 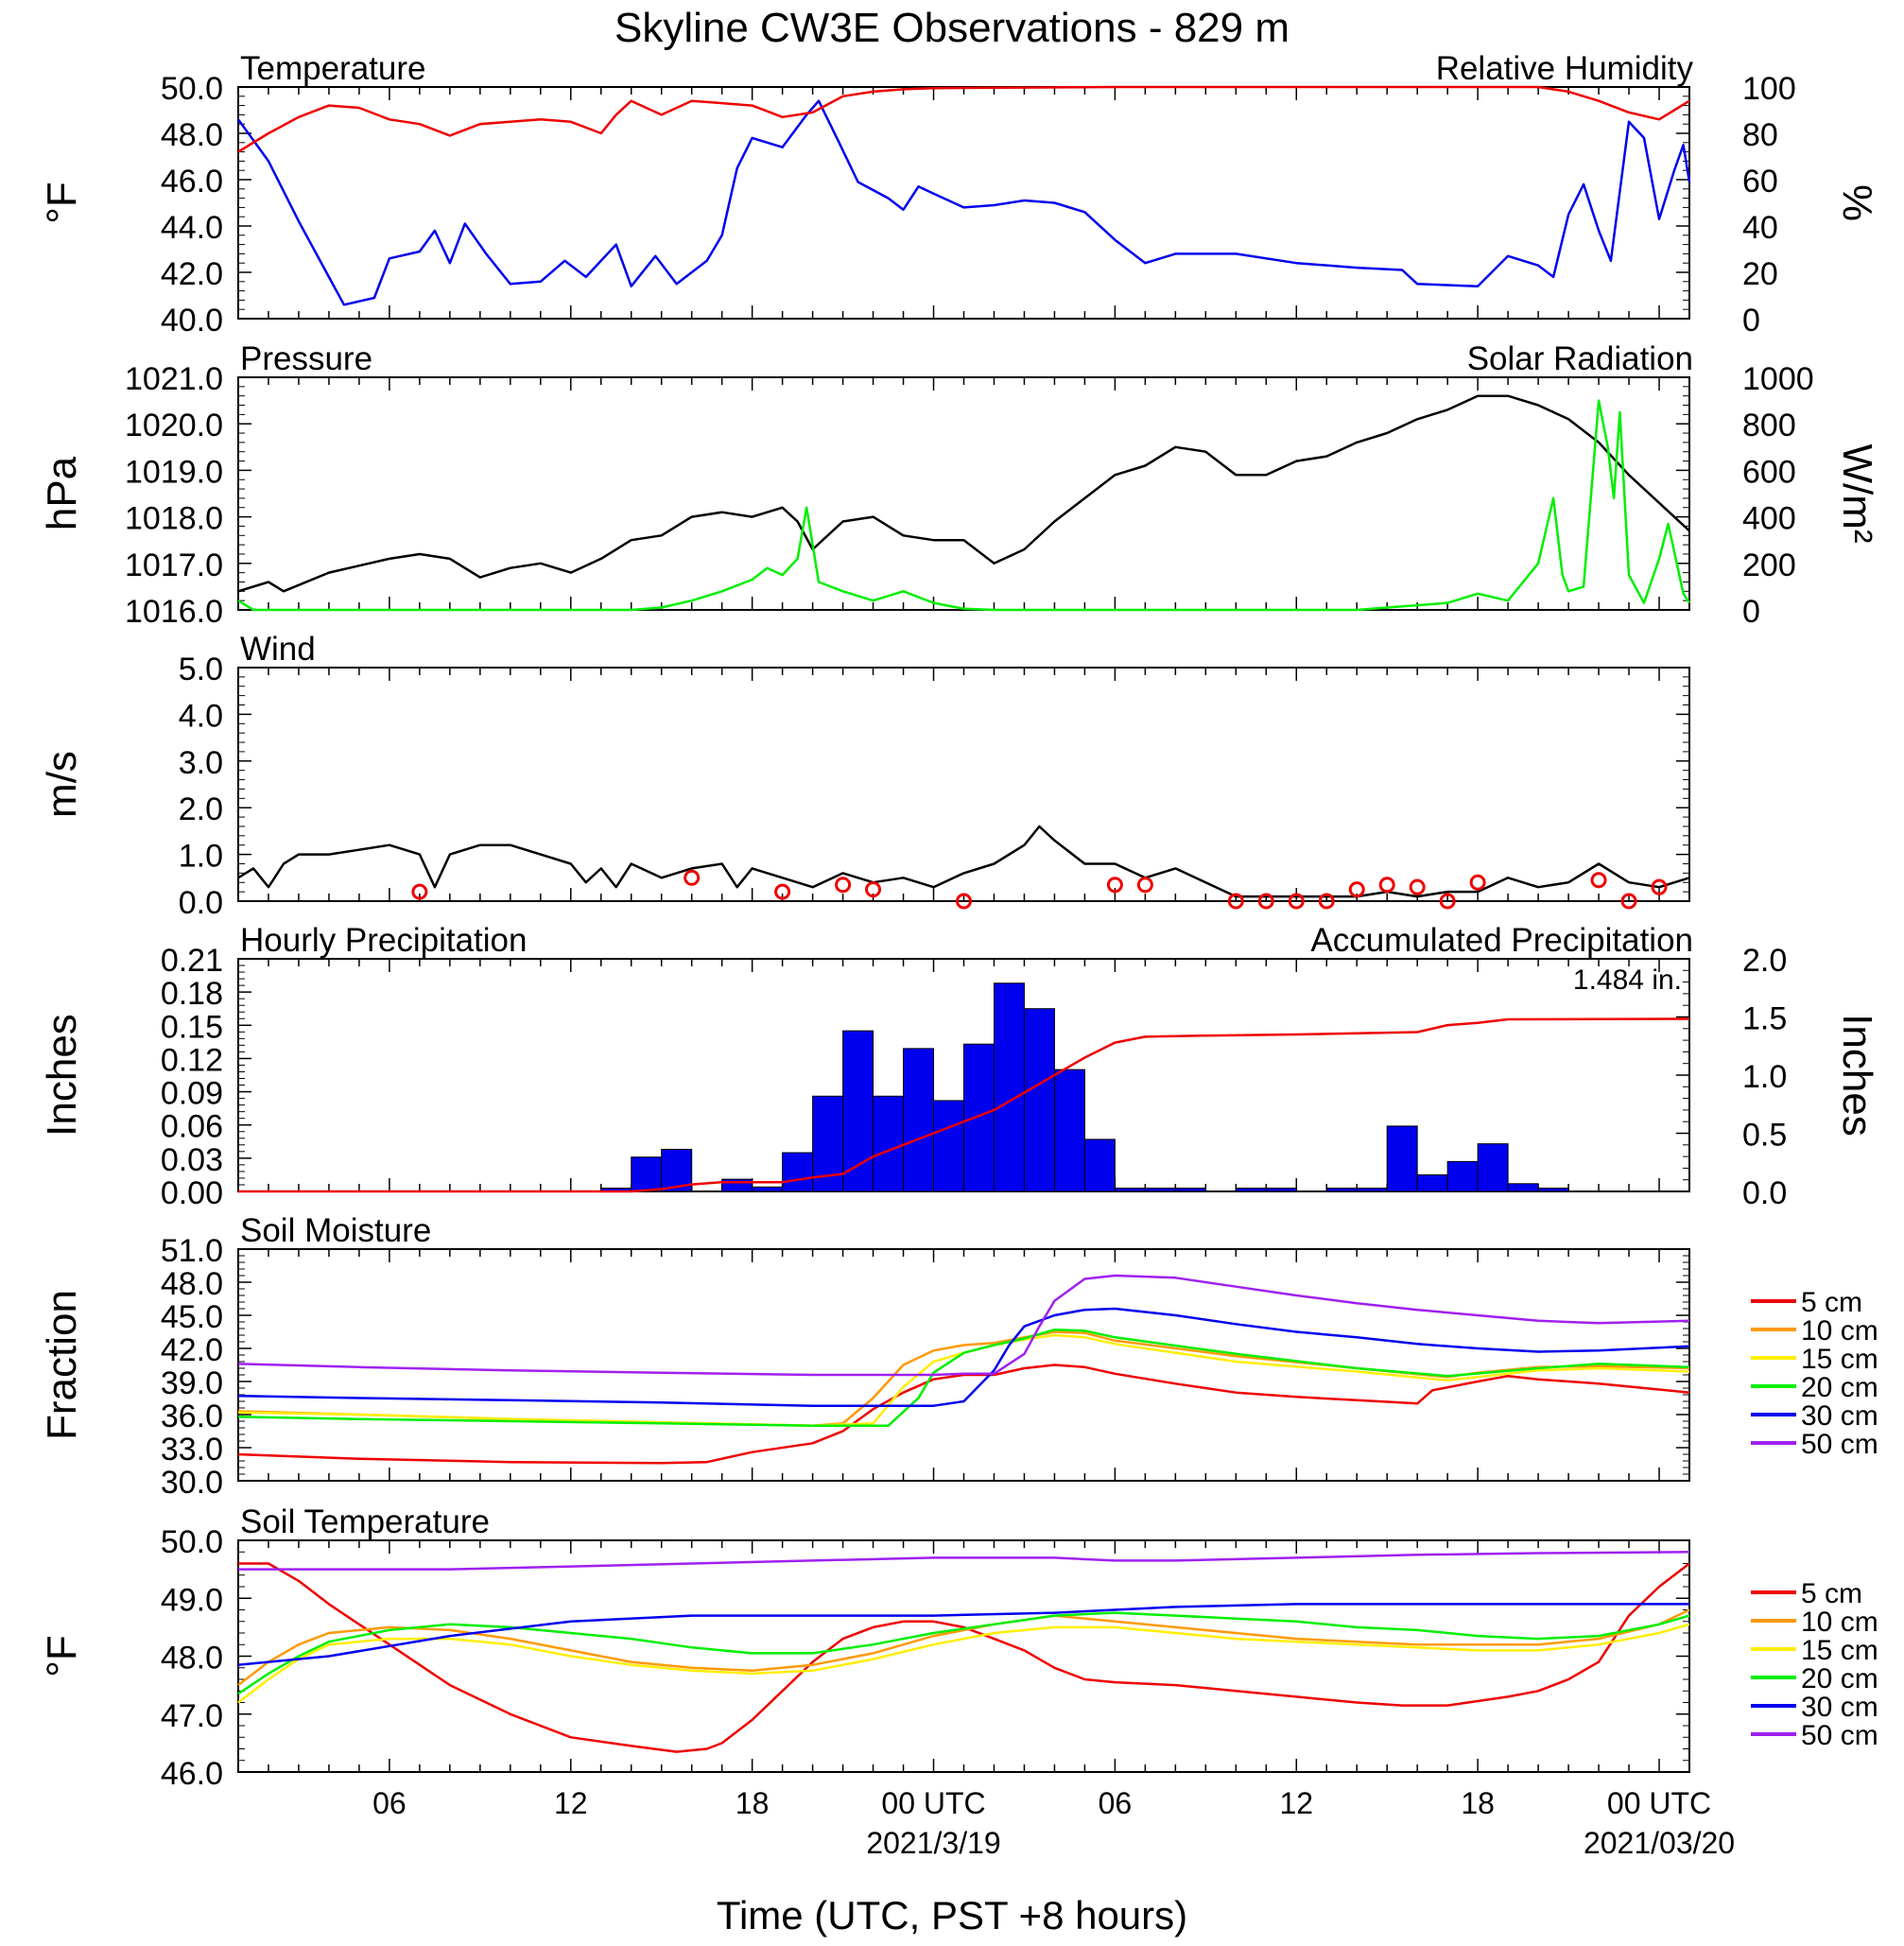 What do you see at coordinates (1769, 519) in the screenshot?
I see `y-right-tick-label: 400` at bounding box center [1769, 519].